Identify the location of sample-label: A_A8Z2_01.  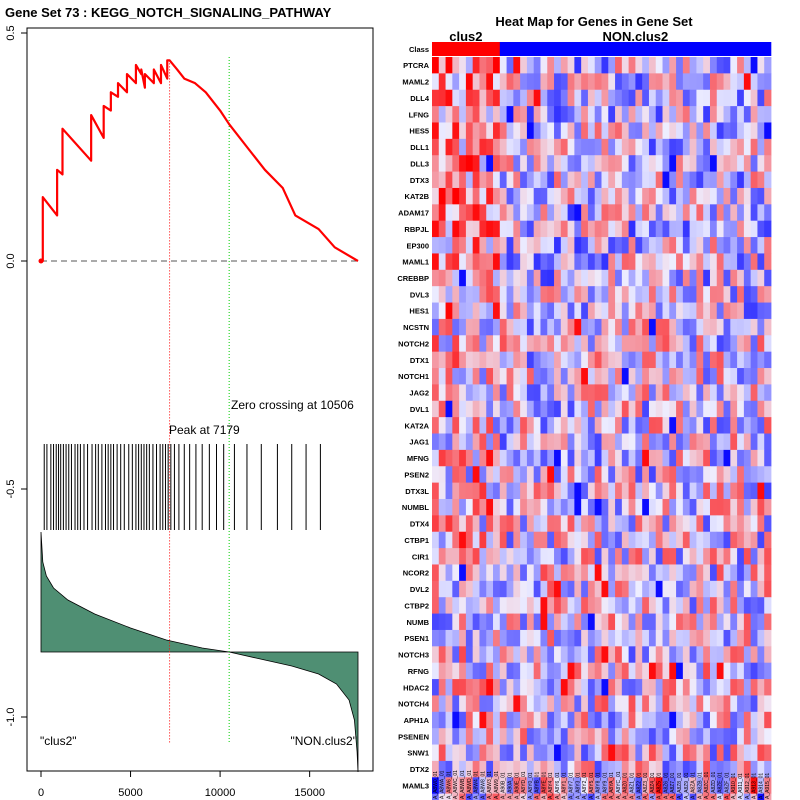
(639, 785).